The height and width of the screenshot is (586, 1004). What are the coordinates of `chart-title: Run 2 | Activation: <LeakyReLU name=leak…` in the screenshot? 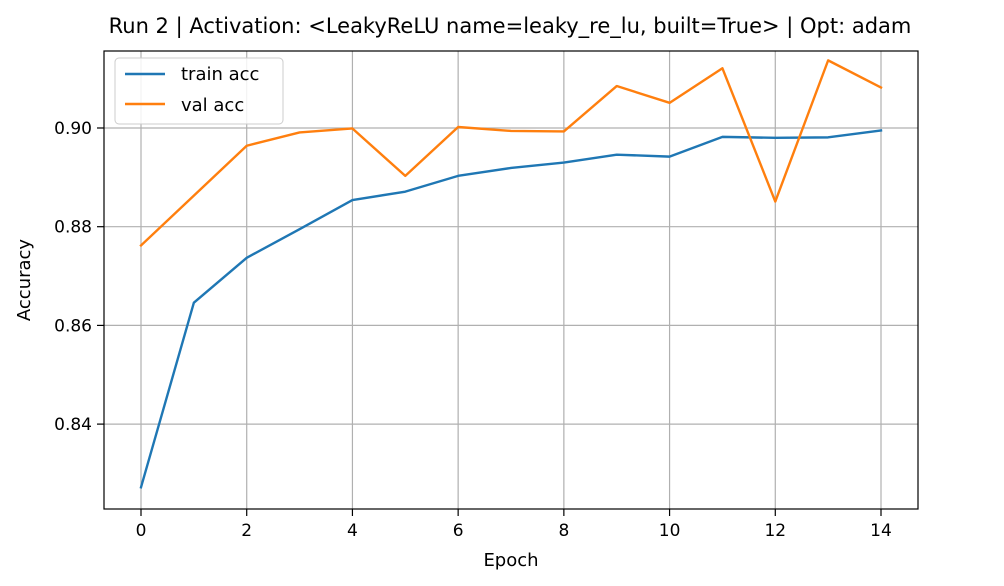 It's located at (510, 26).